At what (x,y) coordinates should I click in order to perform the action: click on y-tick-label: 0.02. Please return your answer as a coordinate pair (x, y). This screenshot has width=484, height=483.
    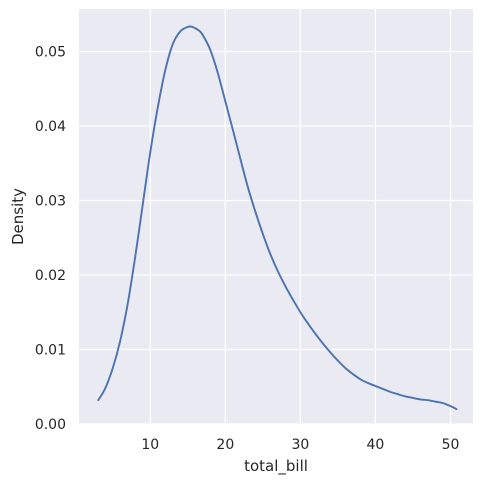
    Looking at the image, I should click on (50, 276).